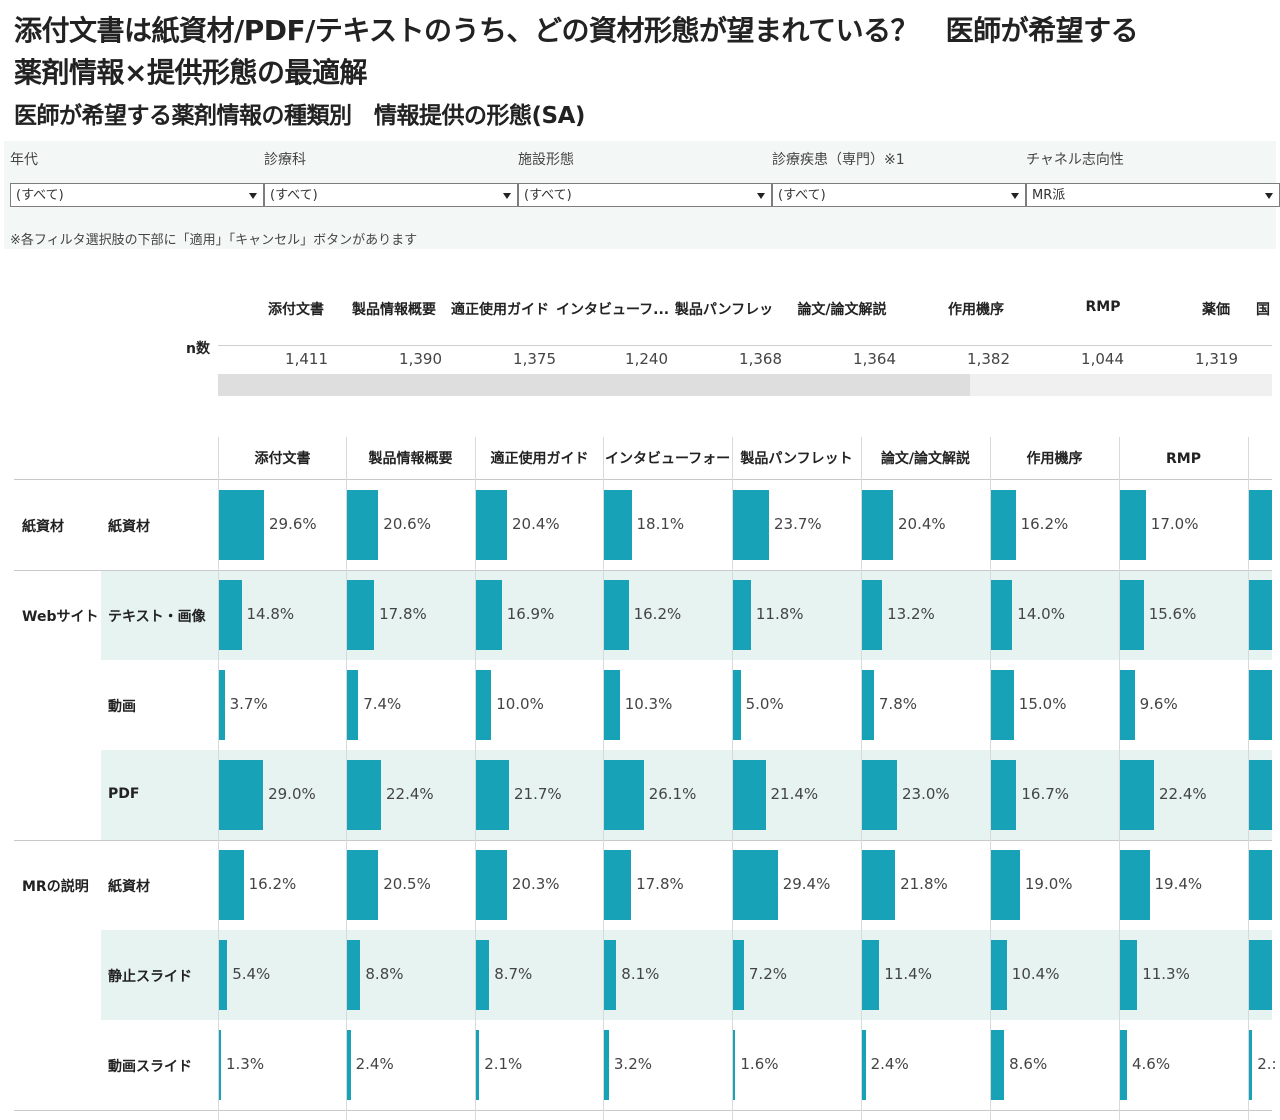 The width and height of the screenshot is (1280, 1120). Describe the element at coordinates (724, 310) in the screenshot. I see `n-count-column-header: 製品パンフレッ` at that location.